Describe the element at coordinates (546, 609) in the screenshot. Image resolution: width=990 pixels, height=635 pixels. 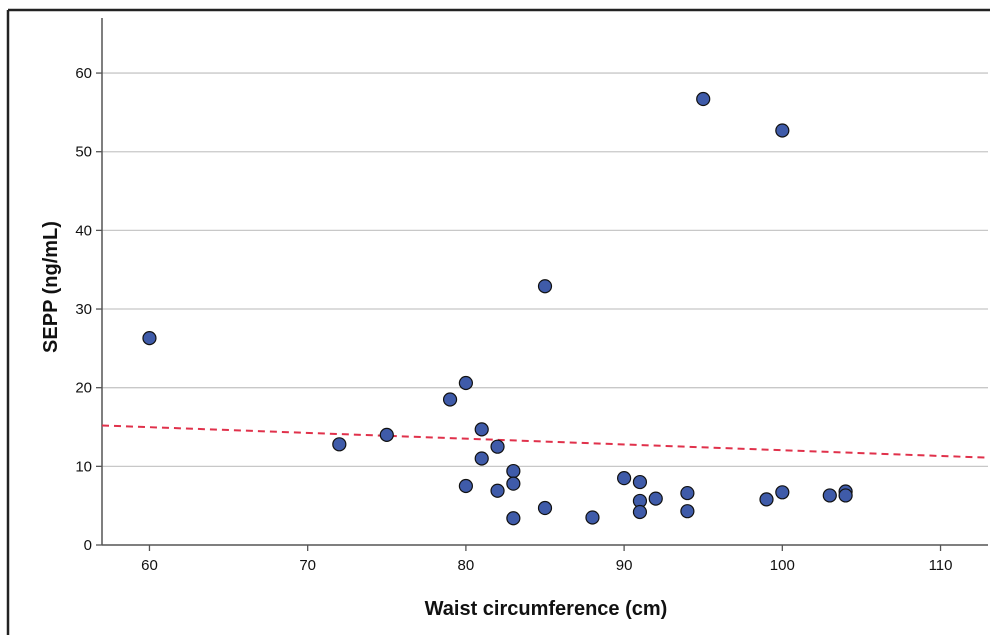
I see `x-axis-title: Waist circumference (cm)` at that location.